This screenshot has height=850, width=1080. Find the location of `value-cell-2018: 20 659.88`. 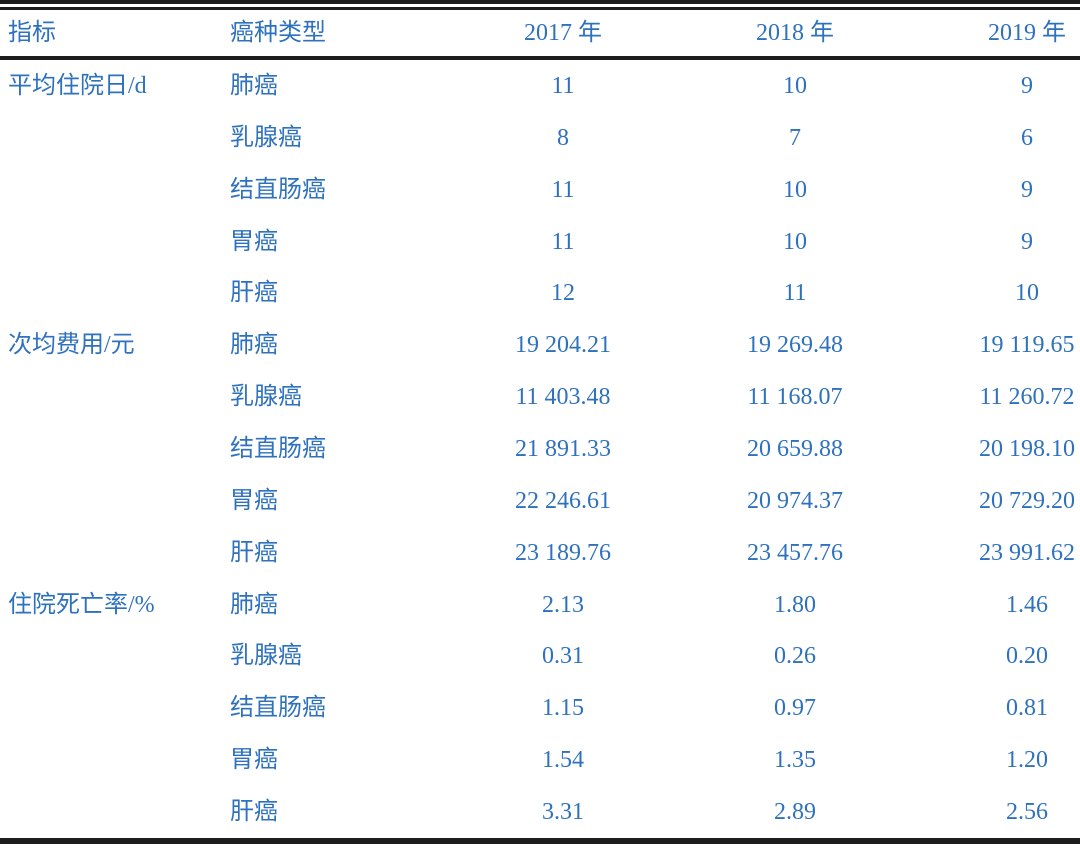

value-cell-2018: 20 659.88 is located at coordinates (795, 448).